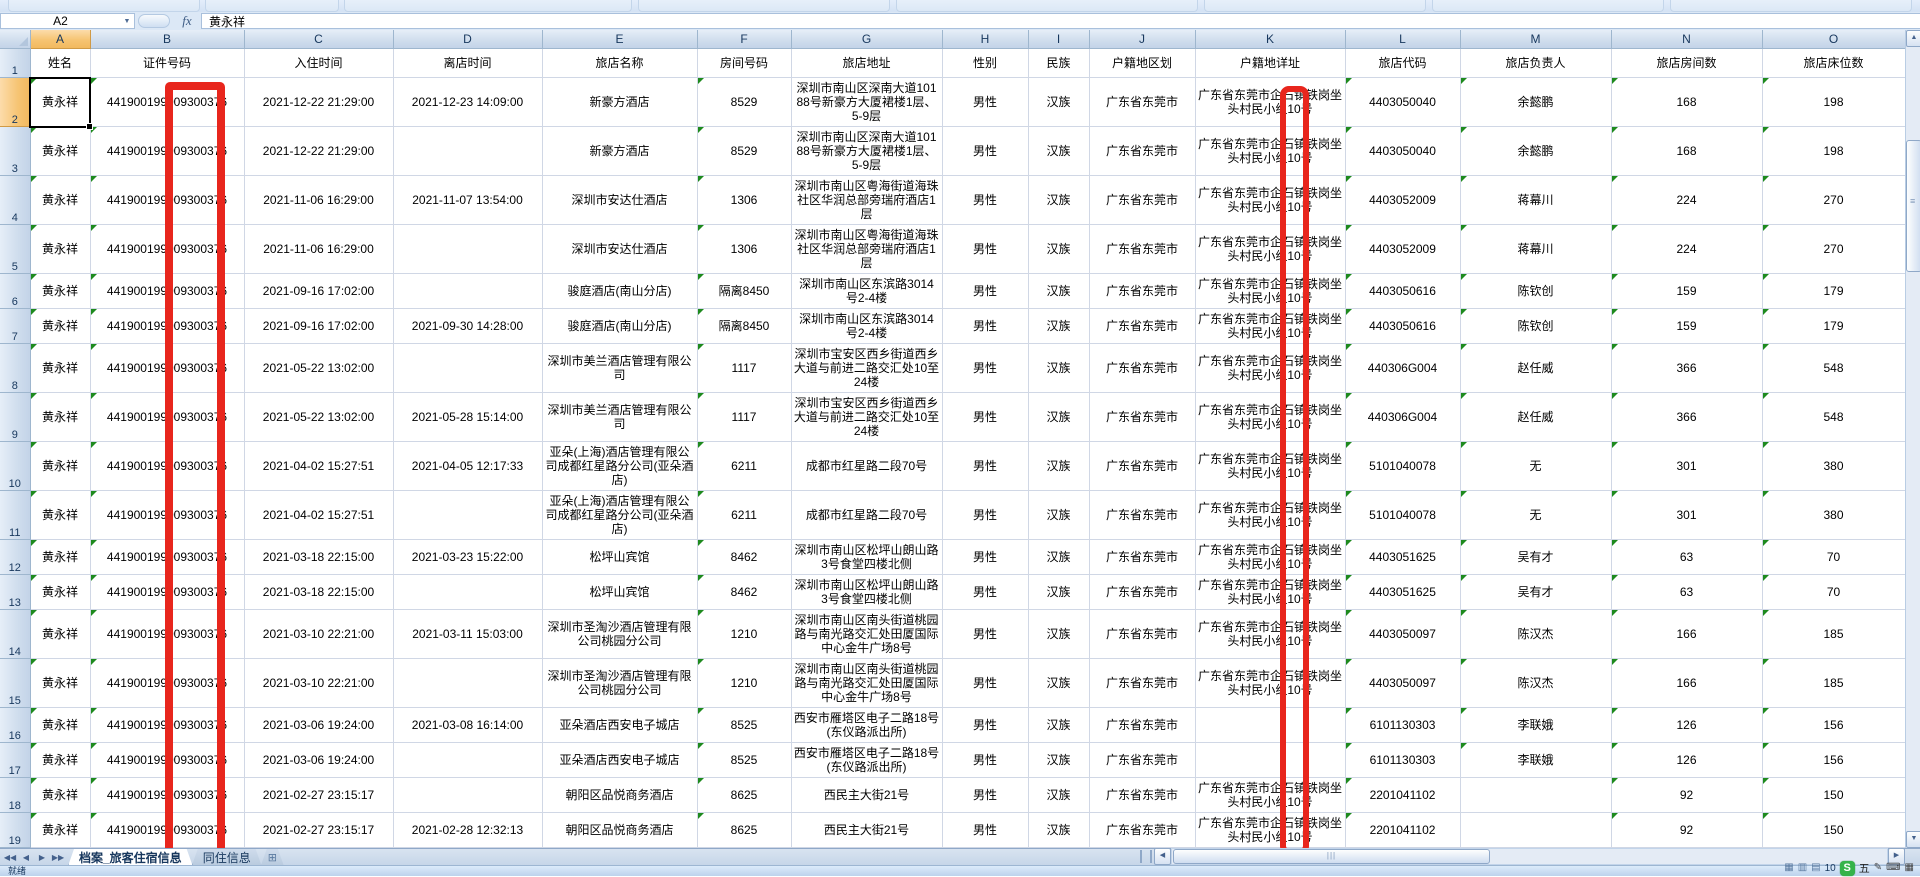  I want to click on cell-L18: 2201041102, so click(1403, 795).